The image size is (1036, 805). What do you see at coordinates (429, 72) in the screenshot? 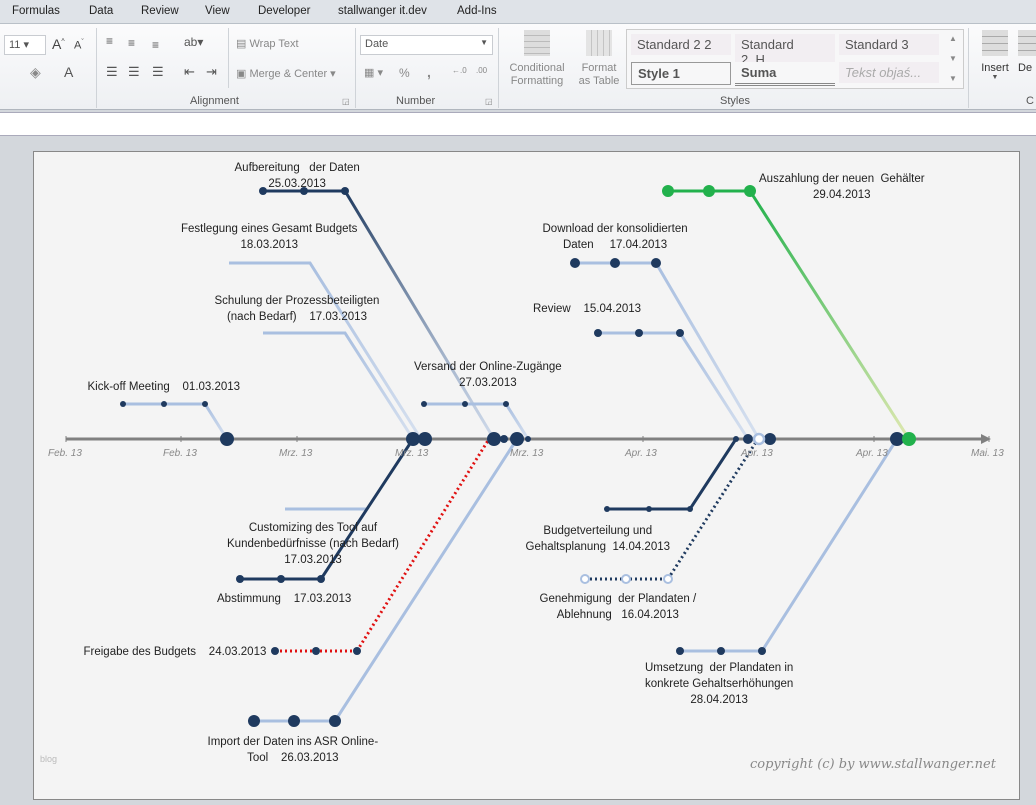
I see `comma-button: ,` at bounding box center [429, 72].